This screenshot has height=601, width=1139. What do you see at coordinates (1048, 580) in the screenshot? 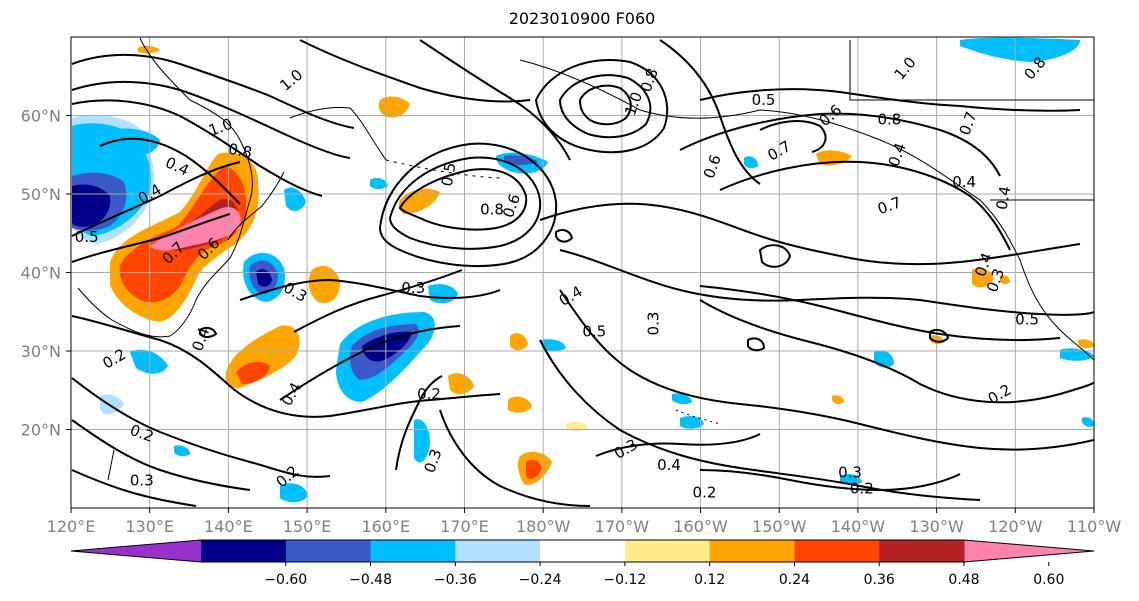
I see `colorbar-tick-label: 0.60` at bounding box center [1048, 580].